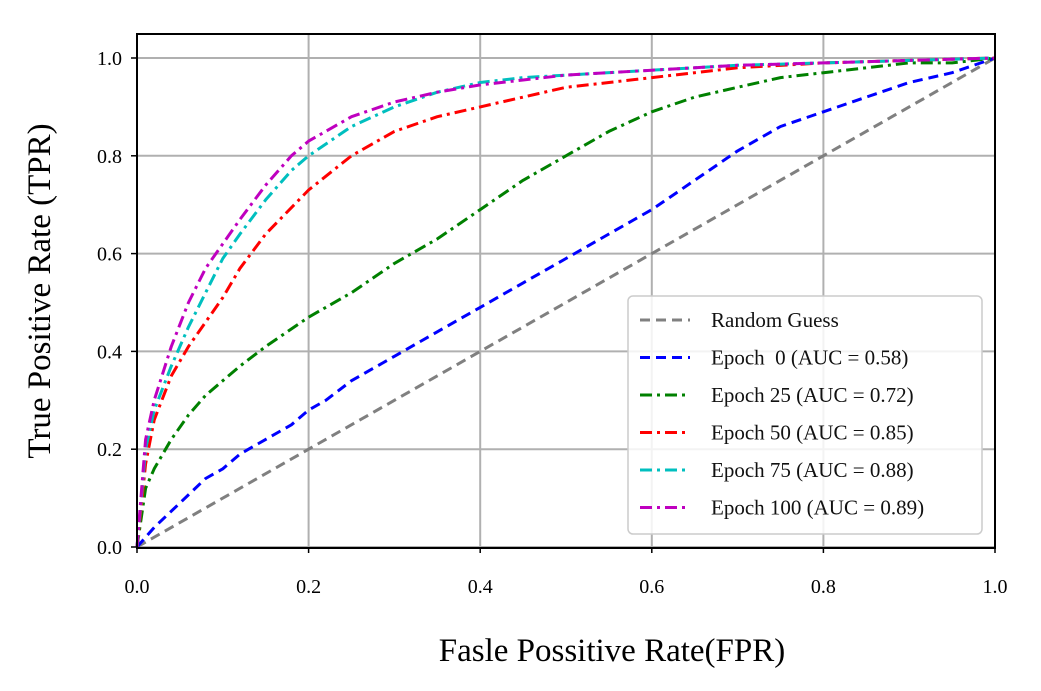 This screenshot has width=1041, height=691. Describe the element at coordinates (817, 508) in the screenshot. I see `legend-label-5: Epoch 100 (AUC = 0.89)` at that location.